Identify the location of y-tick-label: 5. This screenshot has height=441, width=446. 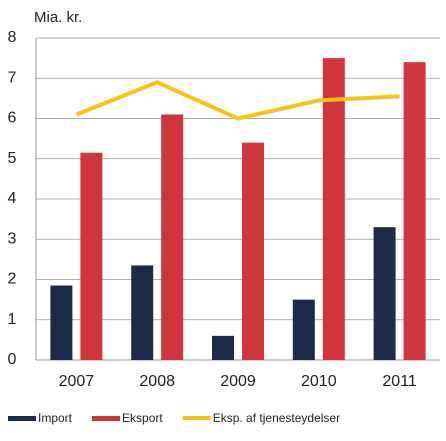
(12, 158).